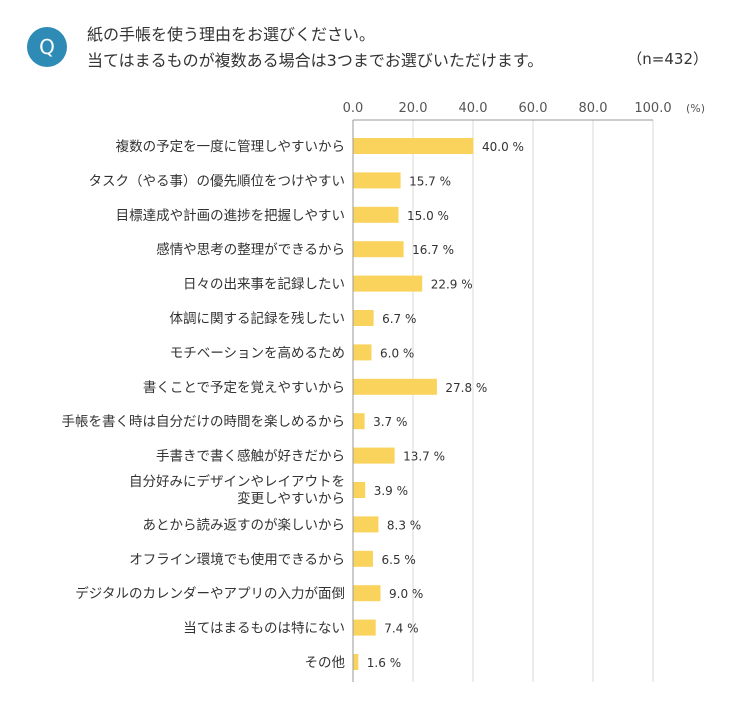  I want to click on value-label-12: 6.5 %, so click(399, 560).